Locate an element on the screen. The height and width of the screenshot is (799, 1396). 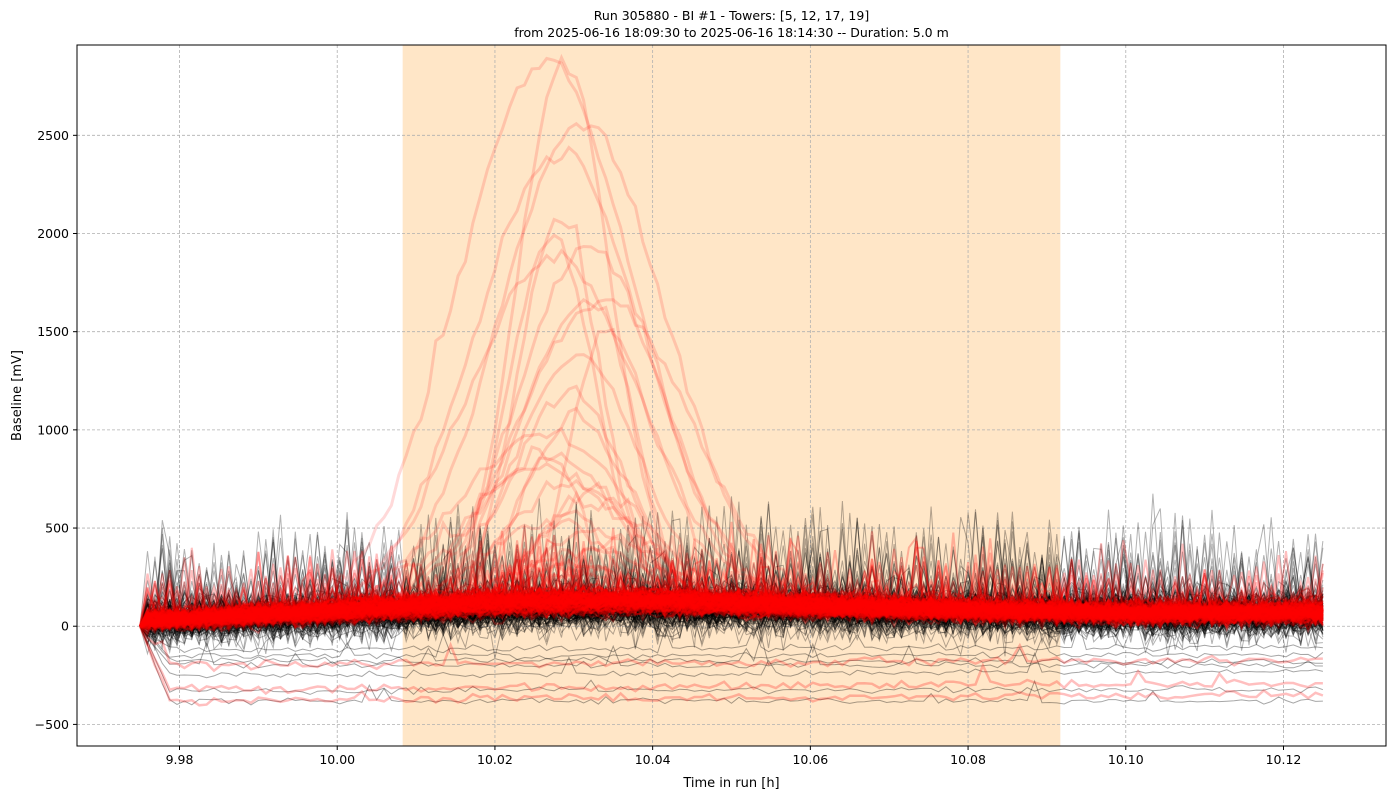
y-tick-label: −500 is located at coordinates (52, 724).